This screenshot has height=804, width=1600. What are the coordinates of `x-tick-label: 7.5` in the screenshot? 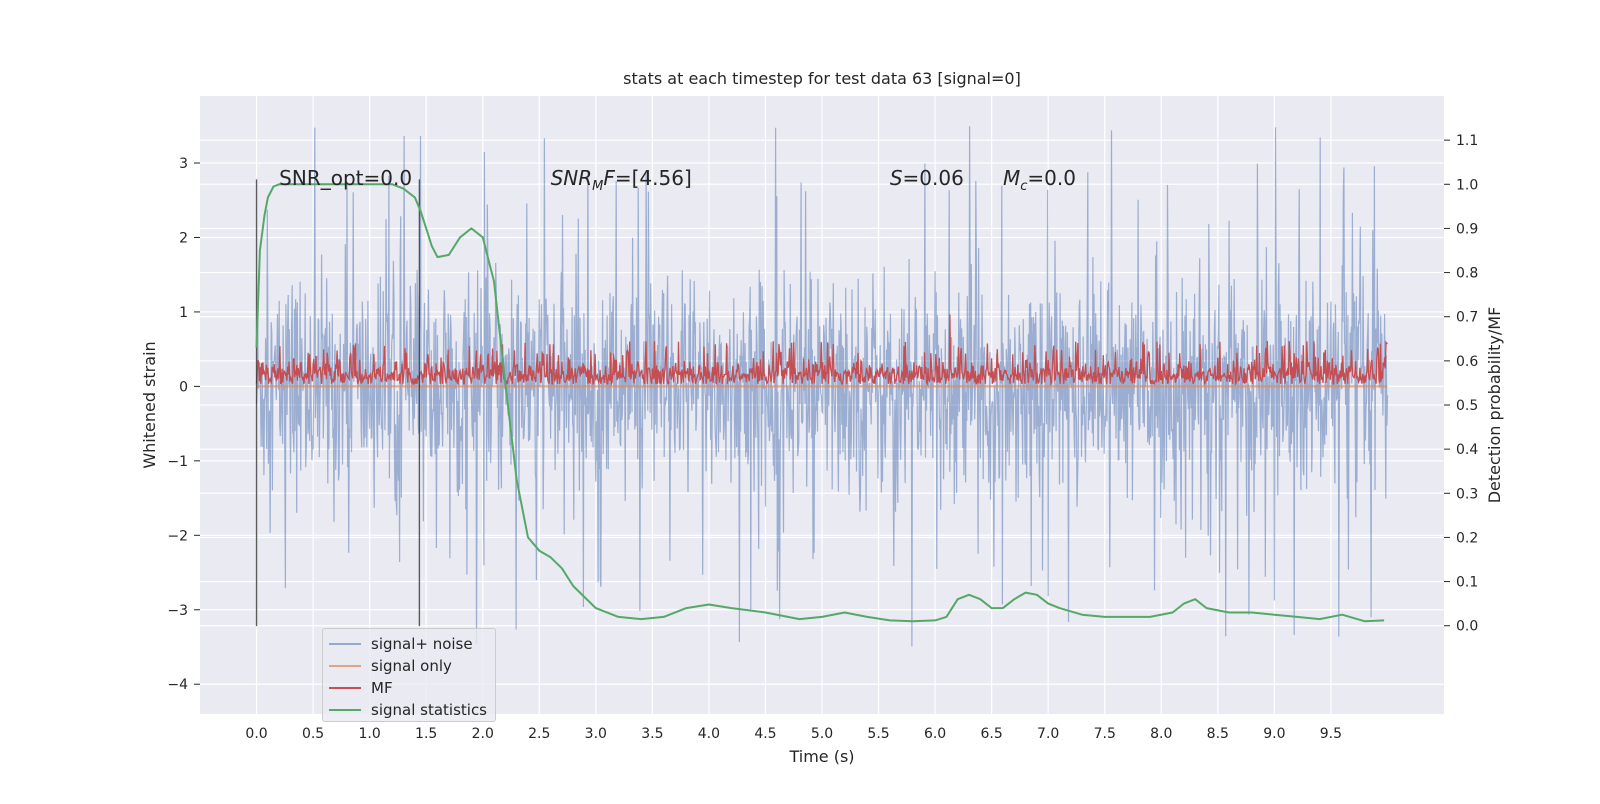 It's located at (1105, 734).